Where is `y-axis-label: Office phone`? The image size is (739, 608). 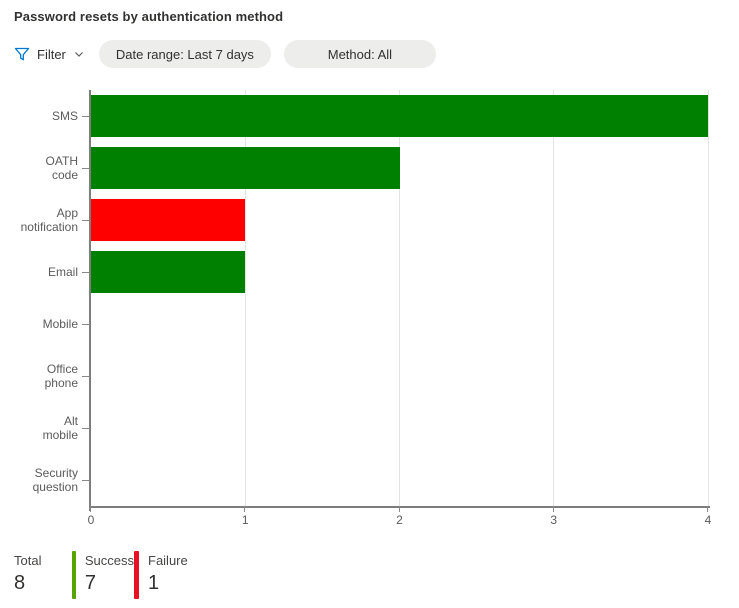
y-axis-label: Office phone is located at coordinates (61, 376).